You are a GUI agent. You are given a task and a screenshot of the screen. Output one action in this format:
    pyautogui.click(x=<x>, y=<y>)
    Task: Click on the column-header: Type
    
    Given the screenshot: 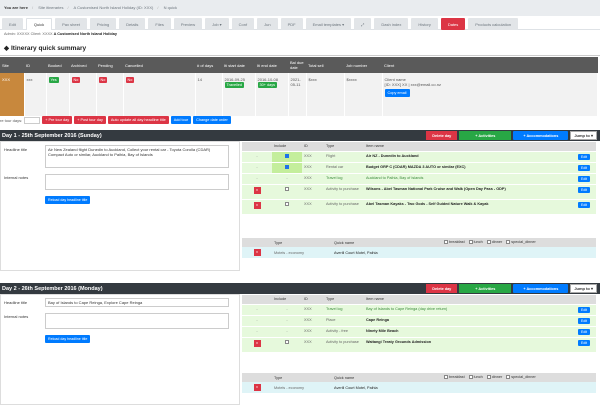 What is the action you would take?
    pyautogui.click(x=302, y=242)
    